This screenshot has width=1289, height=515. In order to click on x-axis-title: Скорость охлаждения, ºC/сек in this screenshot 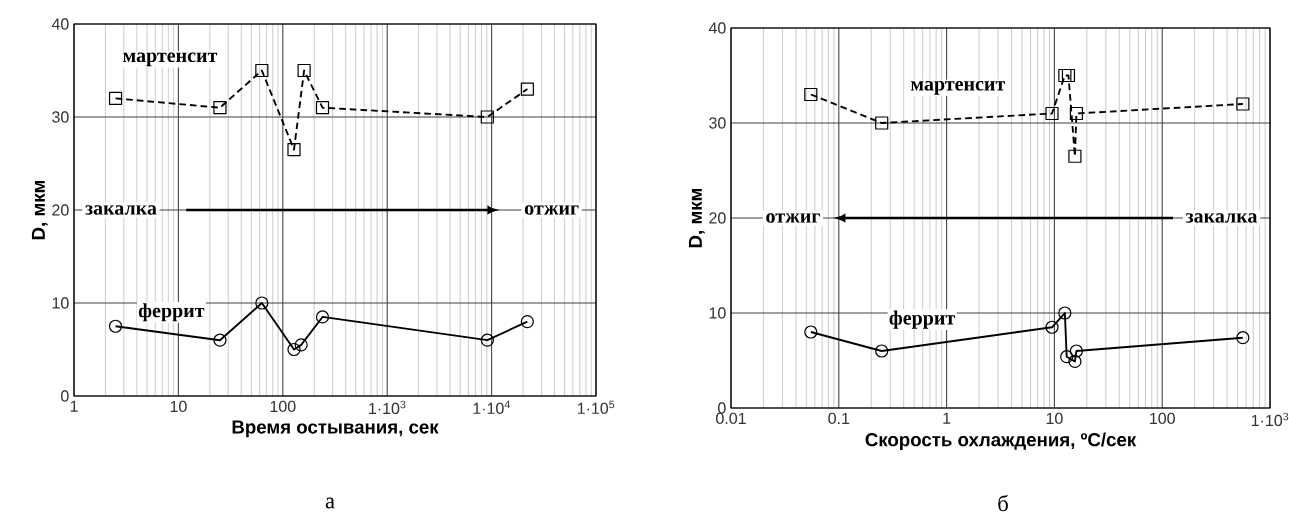, I will do `click(1001, 441)`.